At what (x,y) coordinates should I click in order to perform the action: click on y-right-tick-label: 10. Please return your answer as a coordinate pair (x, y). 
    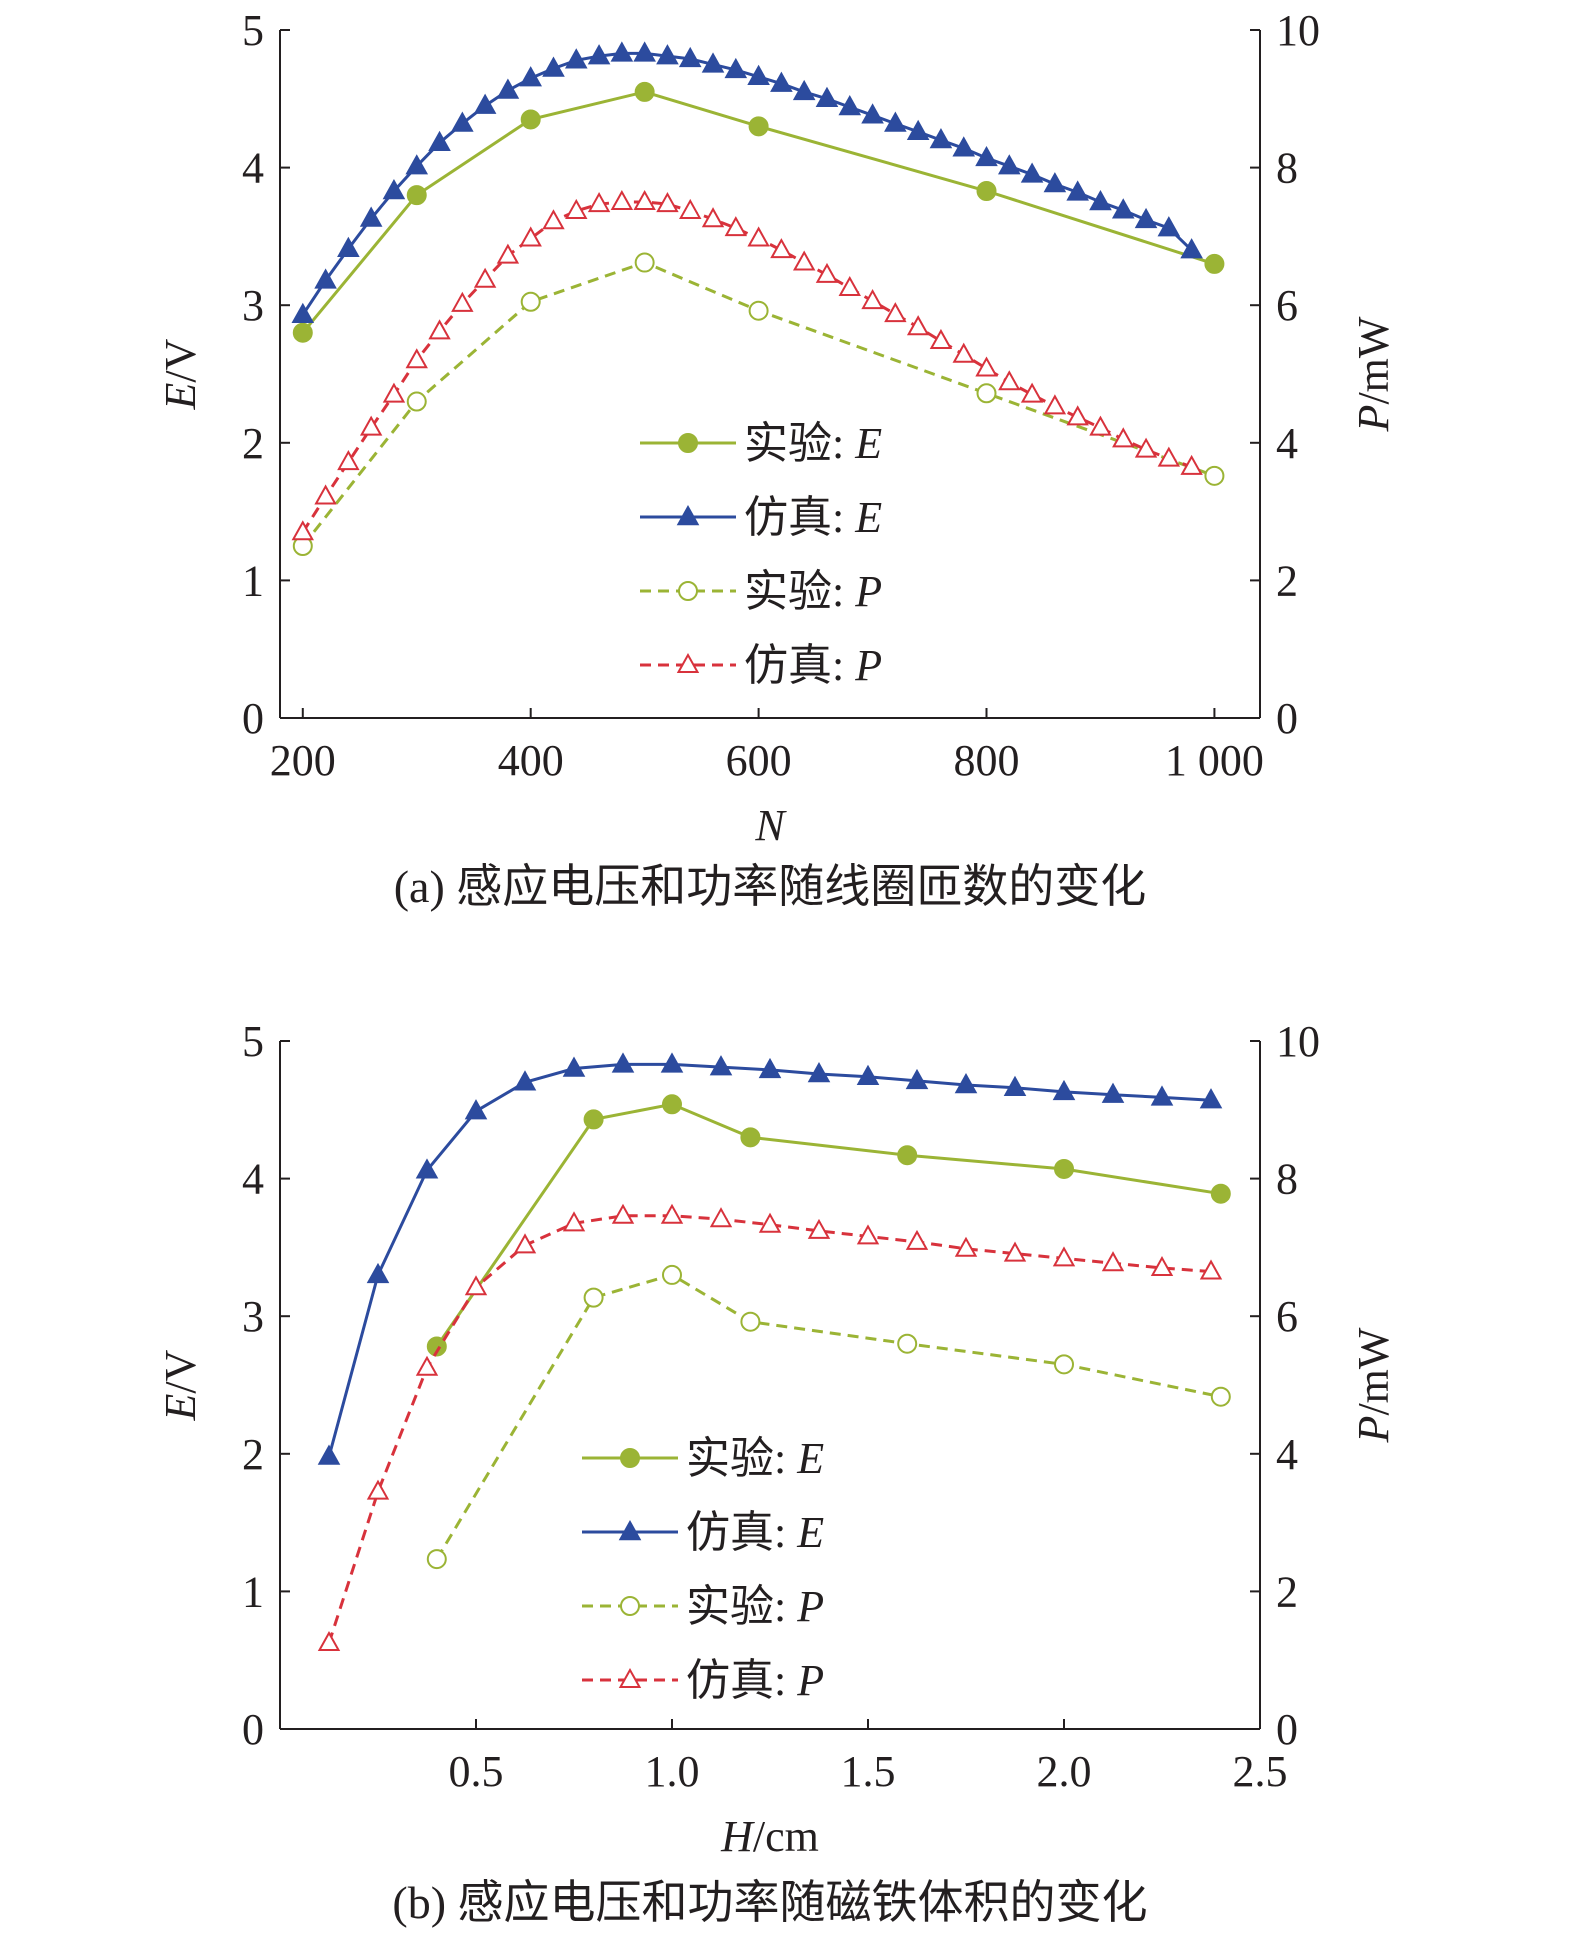
    Looking at the image, I should click on (1298, 30).